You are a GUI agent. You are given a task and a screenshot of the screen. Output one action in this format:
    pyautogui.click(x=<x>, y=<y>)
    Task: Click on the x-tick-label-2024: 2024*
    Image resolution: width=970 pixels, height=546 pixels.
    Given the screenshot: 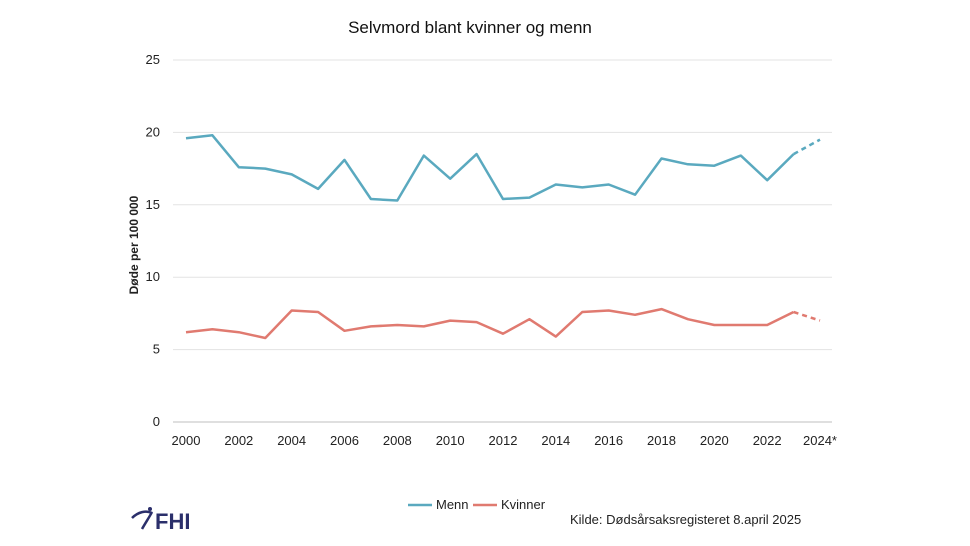 What is the action you would take?
    pyautogui.click(x=820, y=440)
    